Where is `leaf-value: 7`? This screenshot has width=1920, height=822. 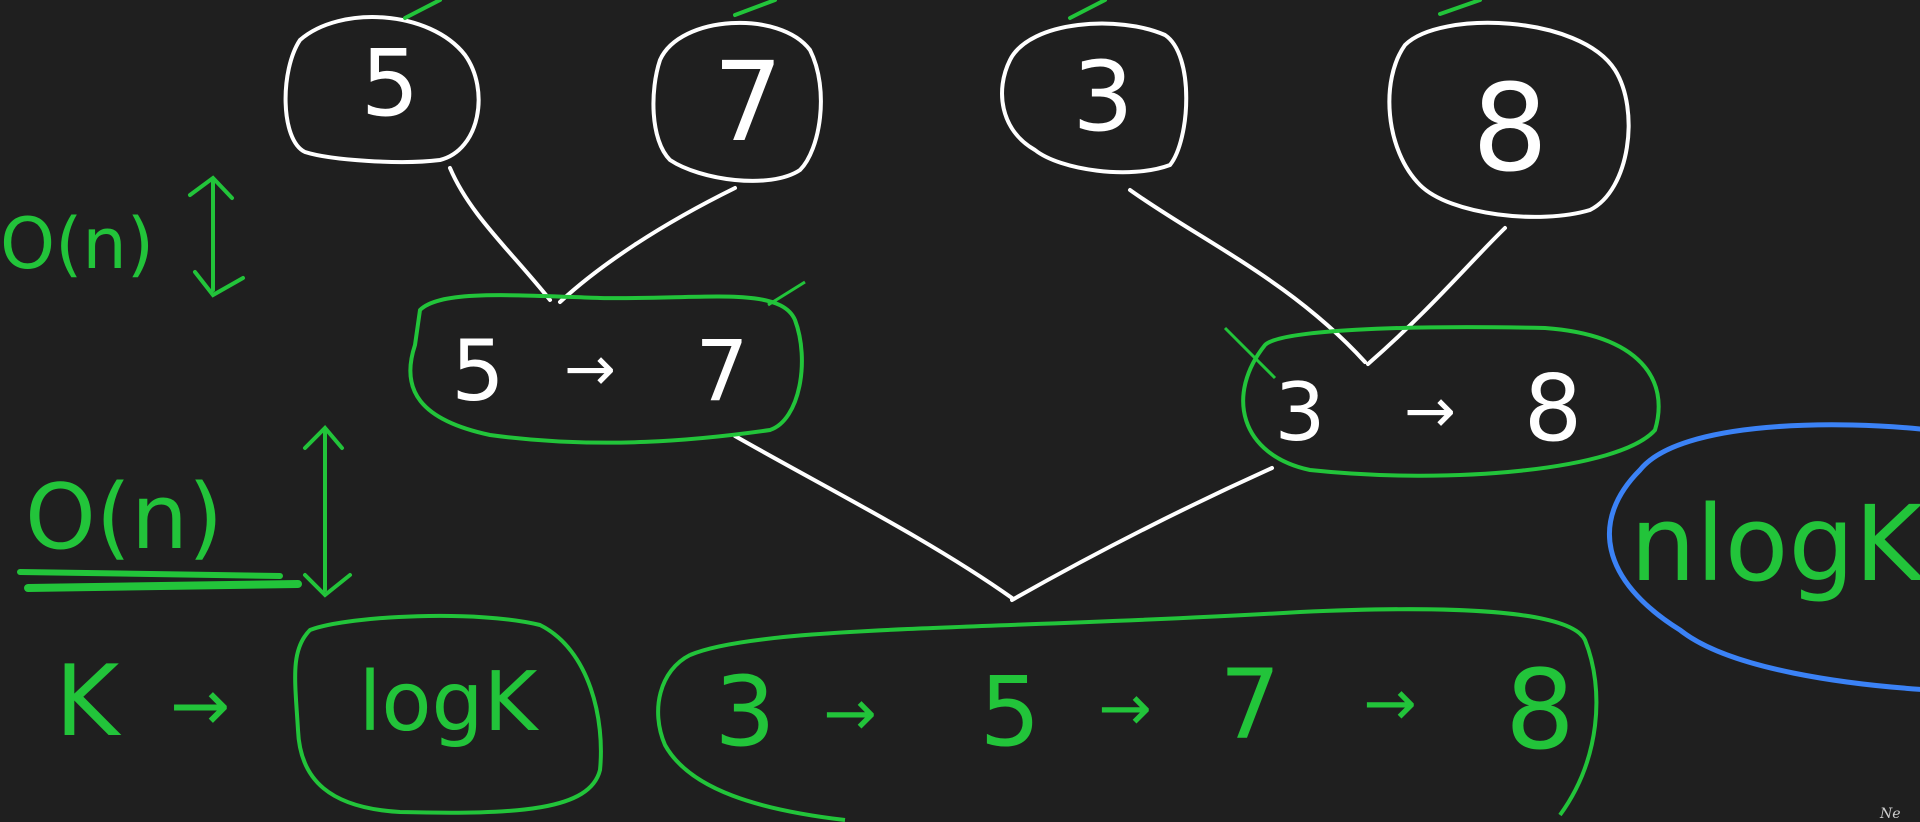
leaf-value: 7 is located at coordinates (748, 102).